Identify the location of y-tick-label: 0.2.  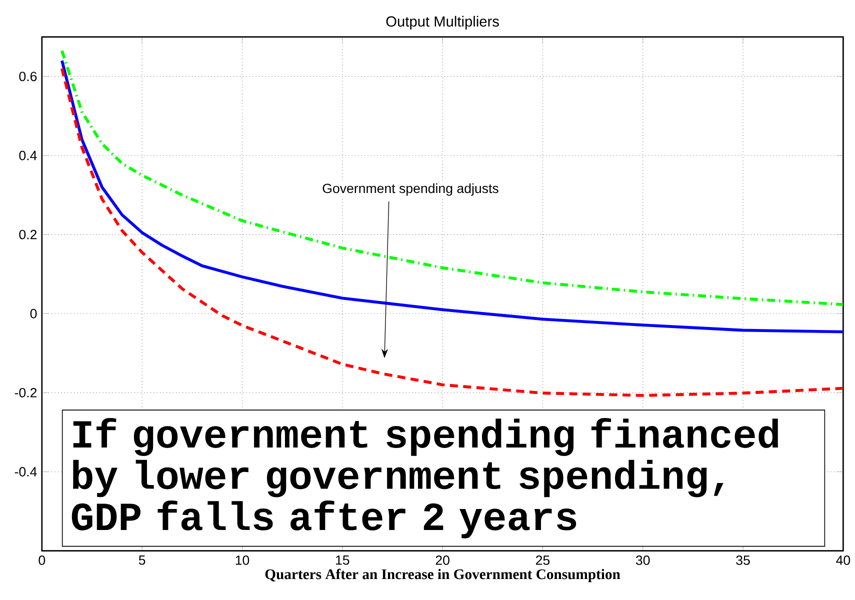
(28, 235).